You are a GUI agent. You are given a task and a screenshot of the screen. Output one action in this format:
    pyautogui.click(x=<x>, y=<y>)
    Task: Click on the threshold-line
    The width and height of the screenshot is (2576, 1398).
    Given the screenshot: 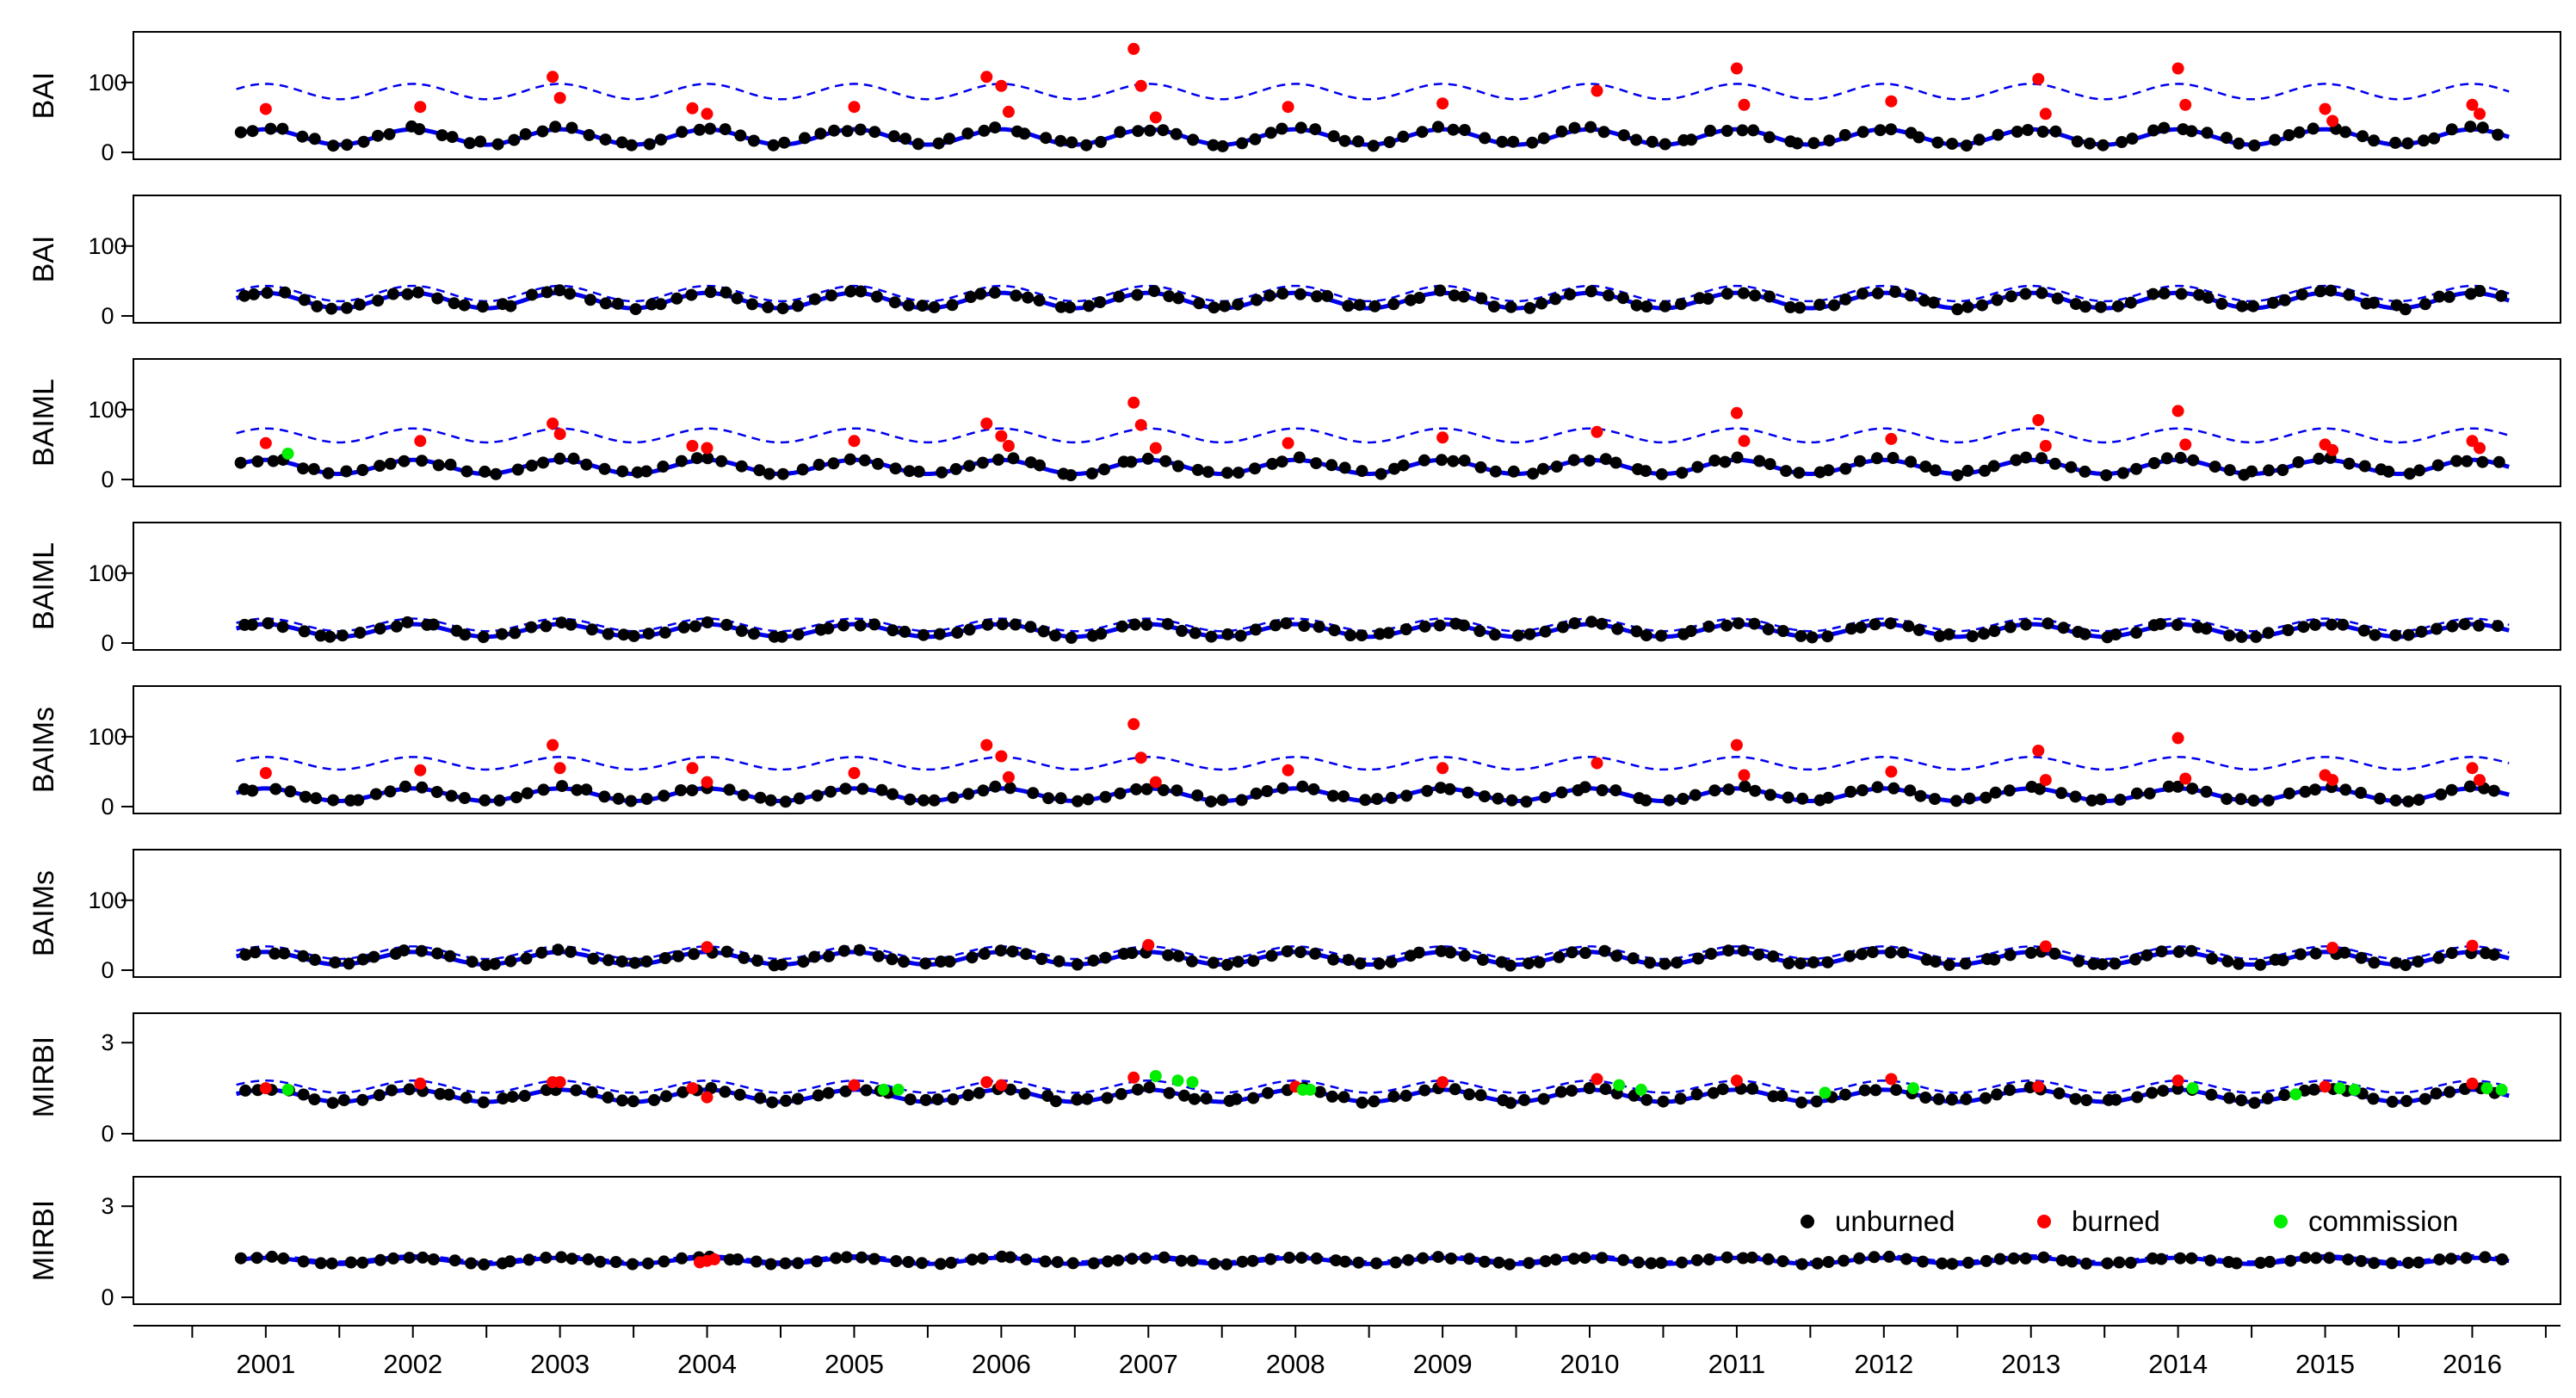 What is the action you would take?
    pyautogui.click(x=1373, y=764)
    